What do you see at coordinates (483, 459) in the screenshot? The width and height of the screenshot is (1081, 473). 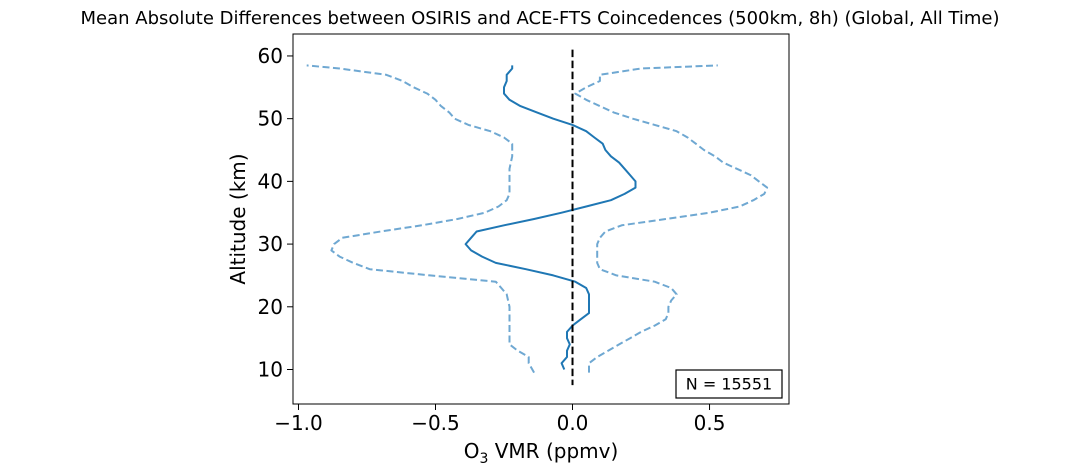 I see `x-axis-label-subscript: 3` at bounding box center [483, 459].